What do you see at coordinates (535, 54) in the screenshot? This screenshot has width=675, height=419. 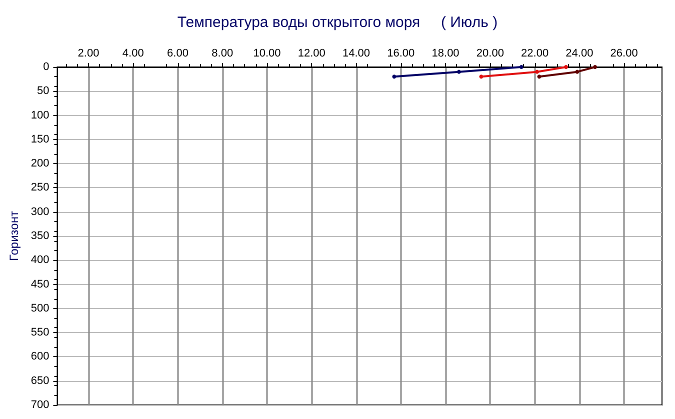 I see `x-tick-label: 22.00` at bounding box center [535, 54].